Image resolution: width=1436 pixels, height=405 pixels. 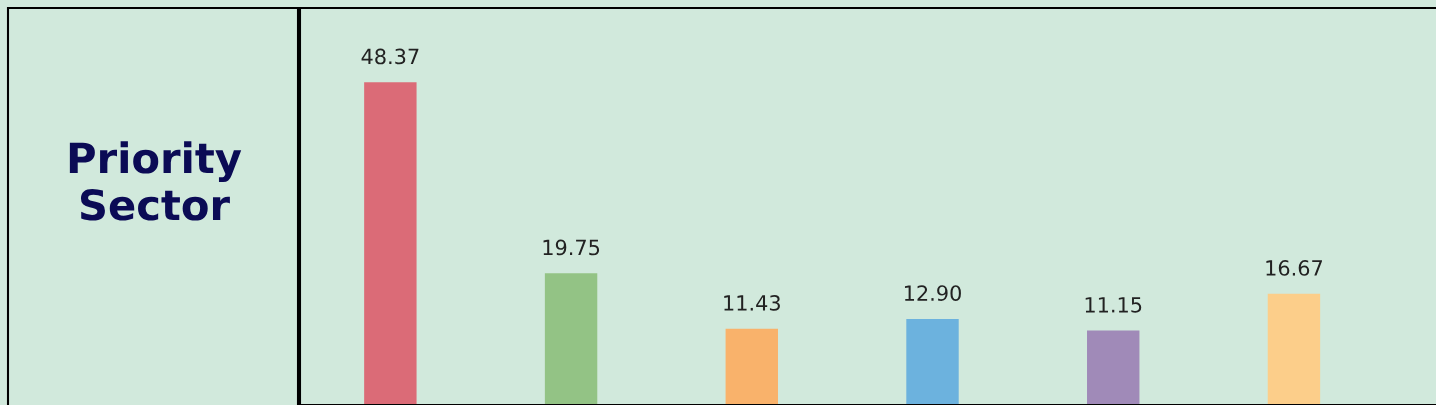 What do you see at coordinates (752, 303) in the screenshot?
I see `data-label: 11.43` at bounding box center [752, 303].